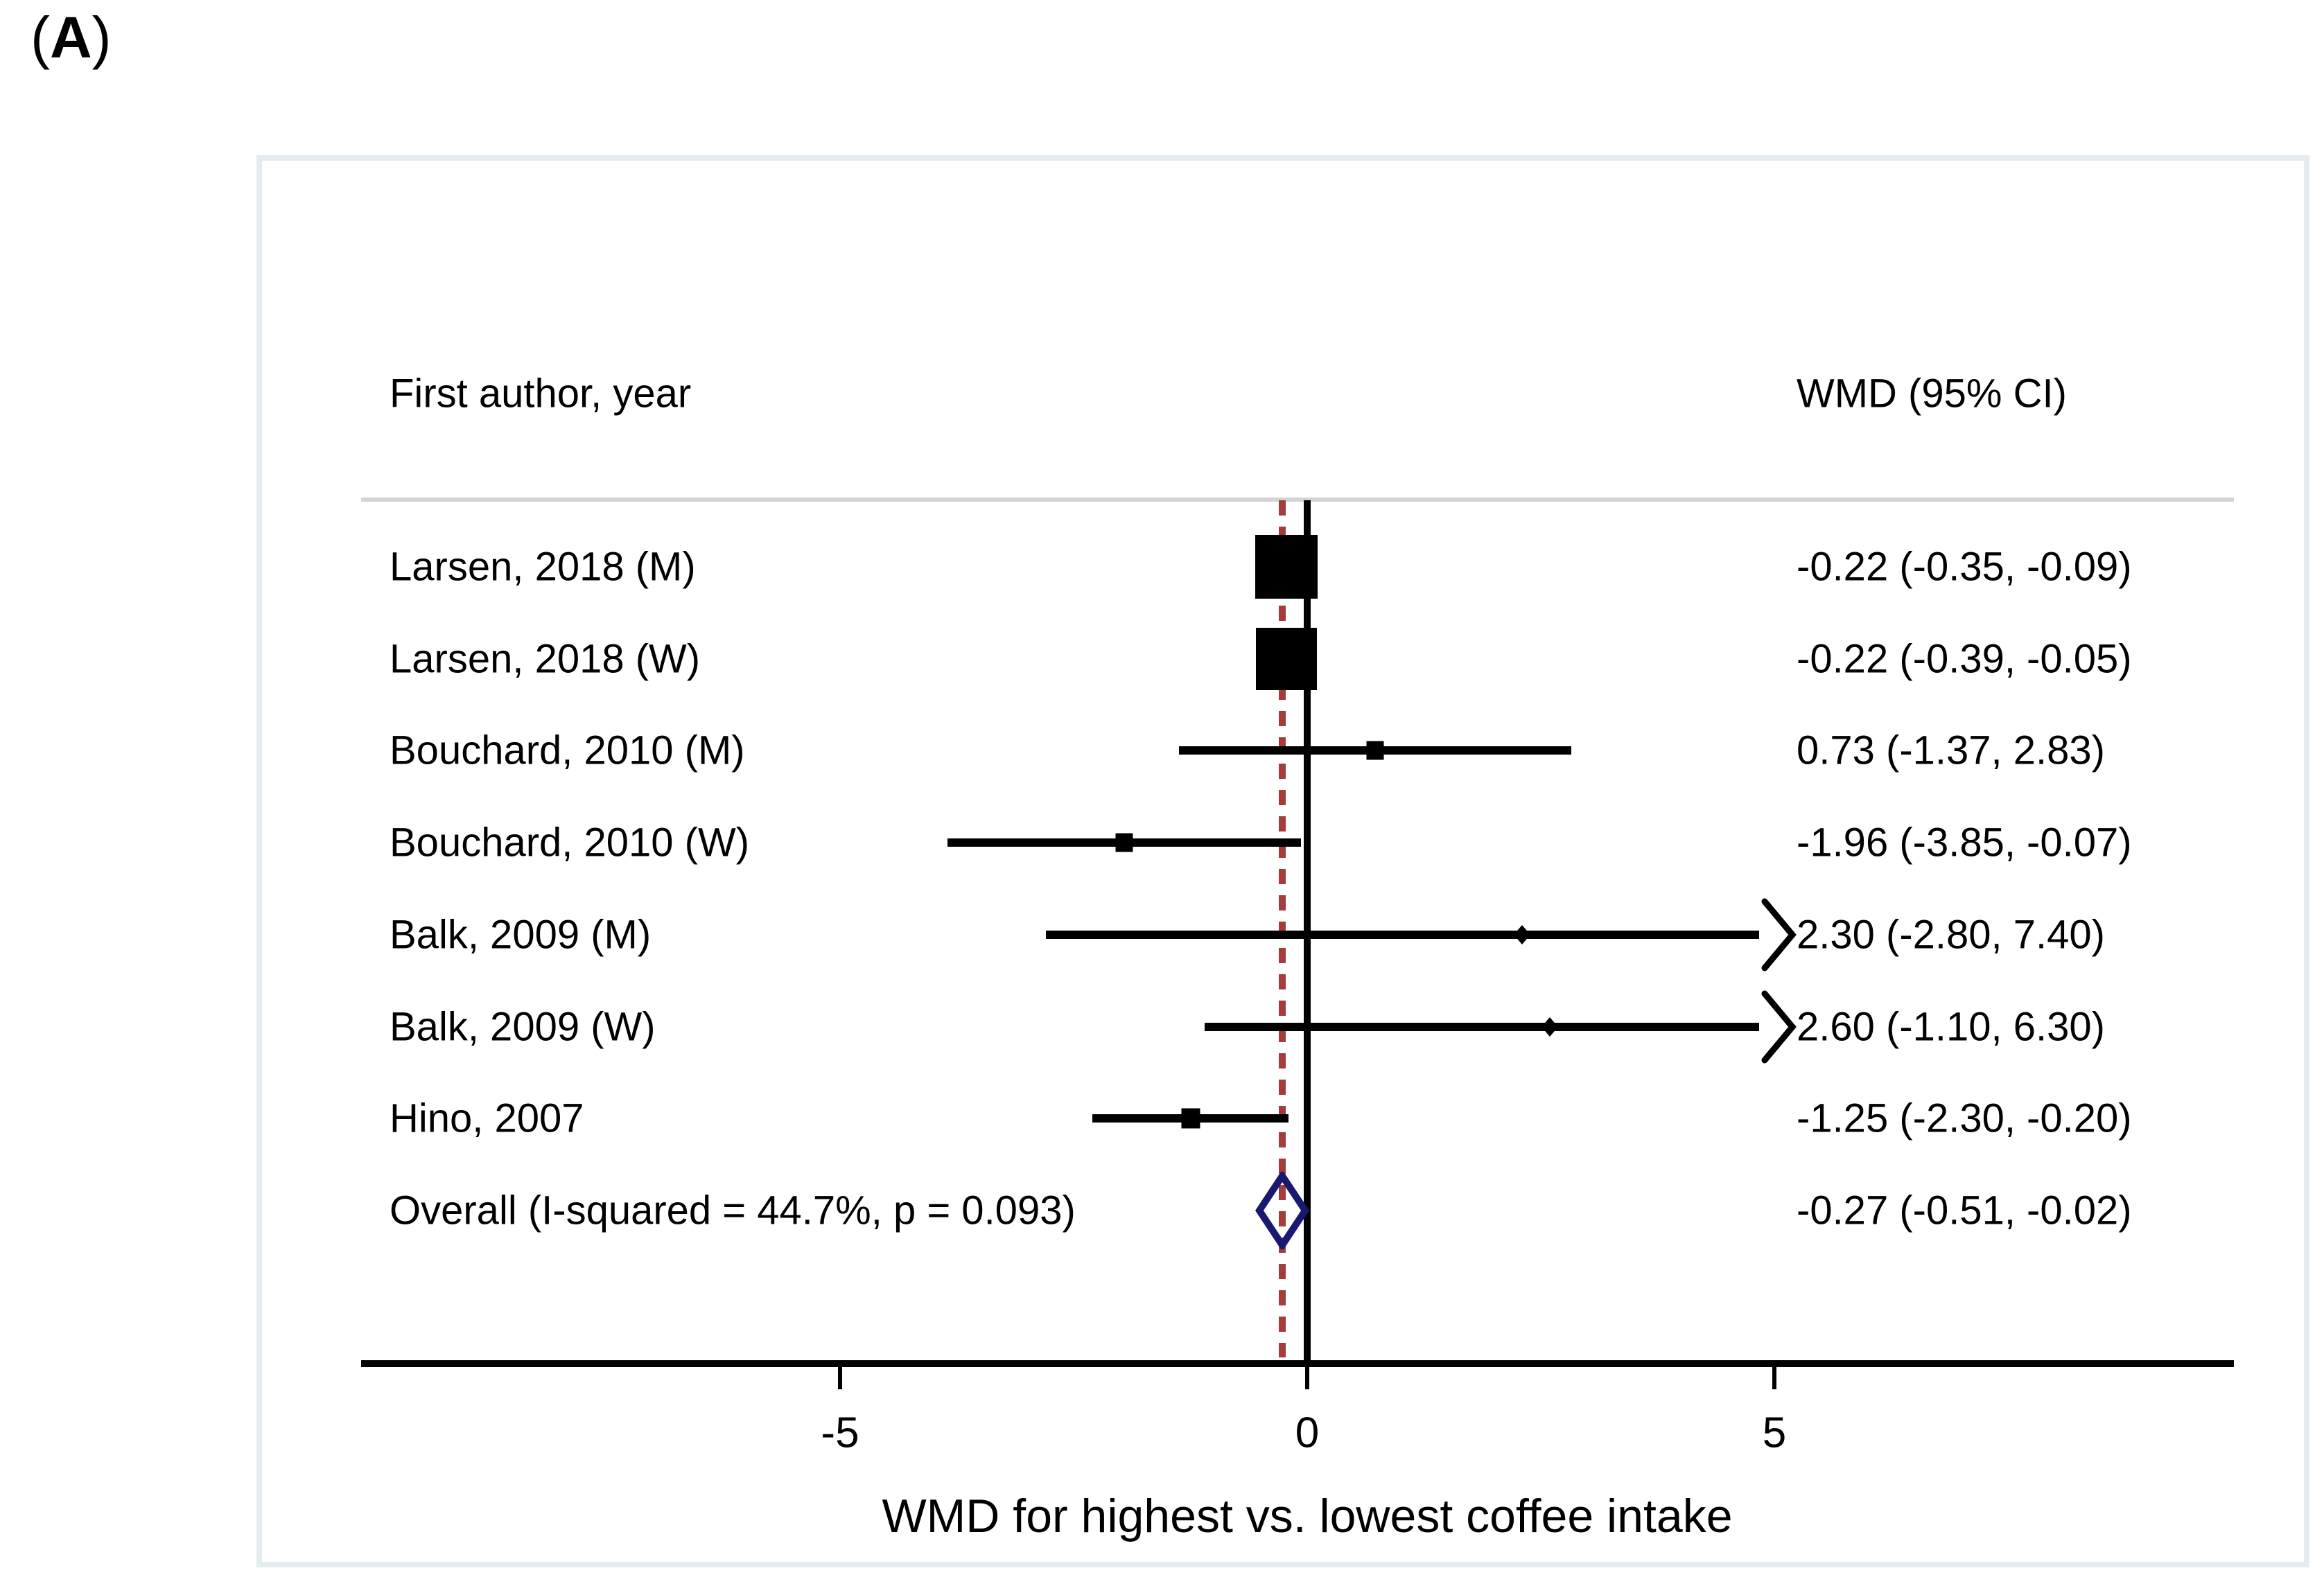 The height and width of the screenshot is (1575, 2324). What do you see at coordinates (1951, 750) in the screenshot?
I see `ci-value: 0.73 (-1.37, 2.83)` at bounding box center [1951, 750].